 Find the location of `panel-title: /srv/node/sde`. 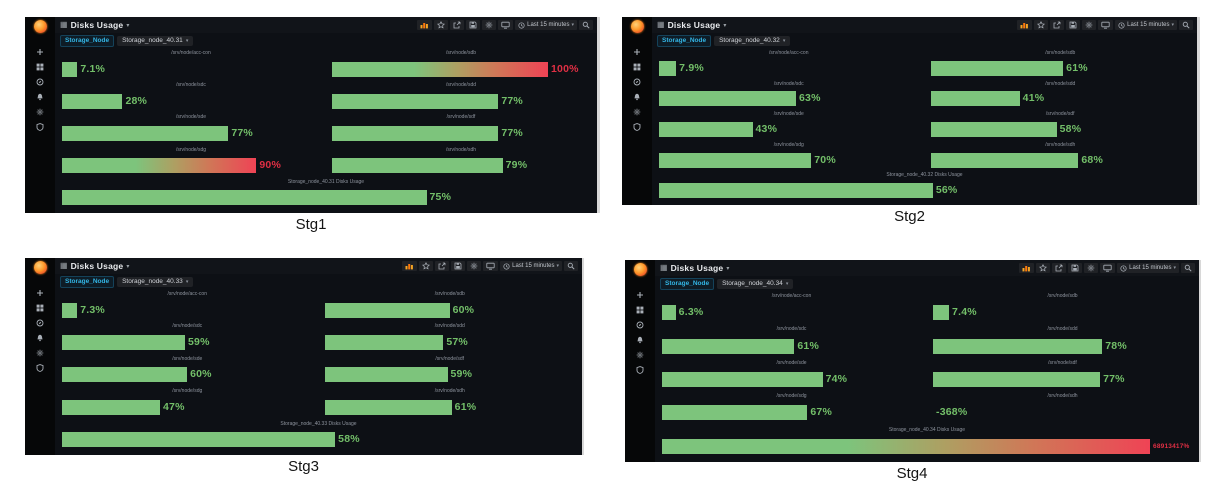

panel-title: /srv/node/sde is located at coordinates (791, 362).